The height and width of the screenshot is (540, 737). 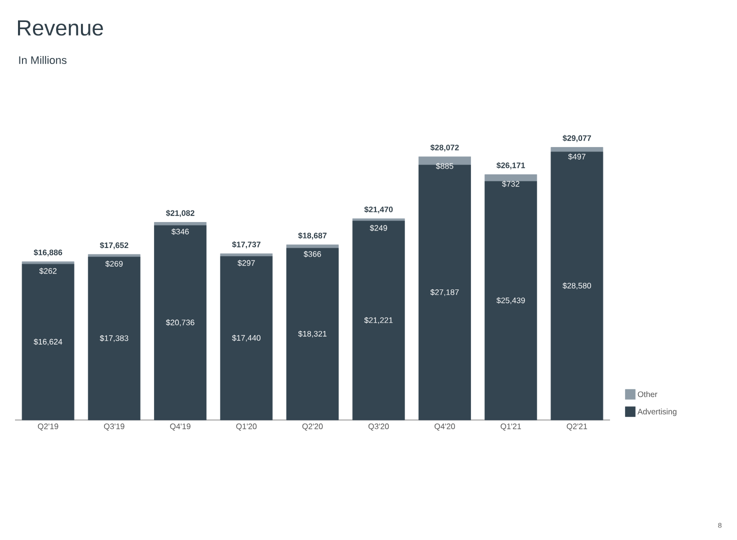 I want to click on chart-title: Revenue, so click(x=60, y=28).